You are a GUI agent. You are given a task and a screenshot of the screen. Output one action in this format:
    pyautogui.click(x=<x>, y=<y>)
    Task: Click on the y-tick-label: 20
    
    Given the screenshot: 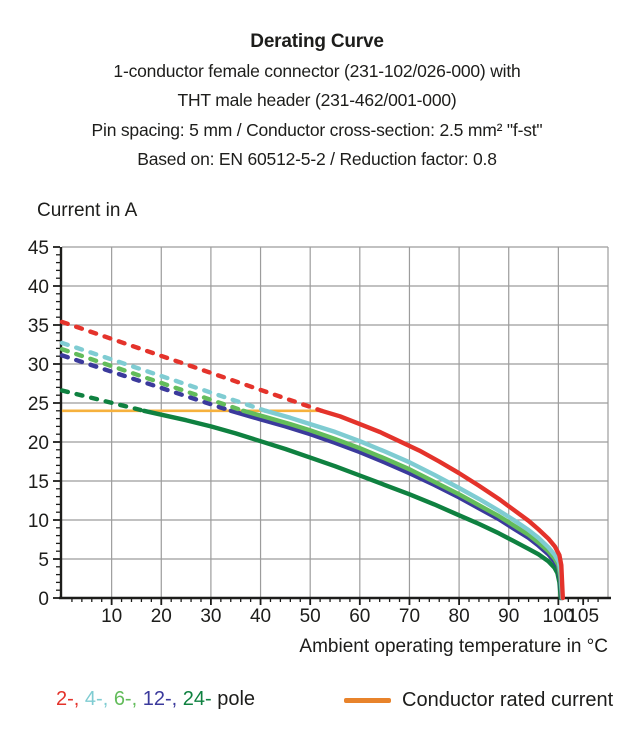 What is the action you would take?
    pyautogui.click(x=38, y=443)
    